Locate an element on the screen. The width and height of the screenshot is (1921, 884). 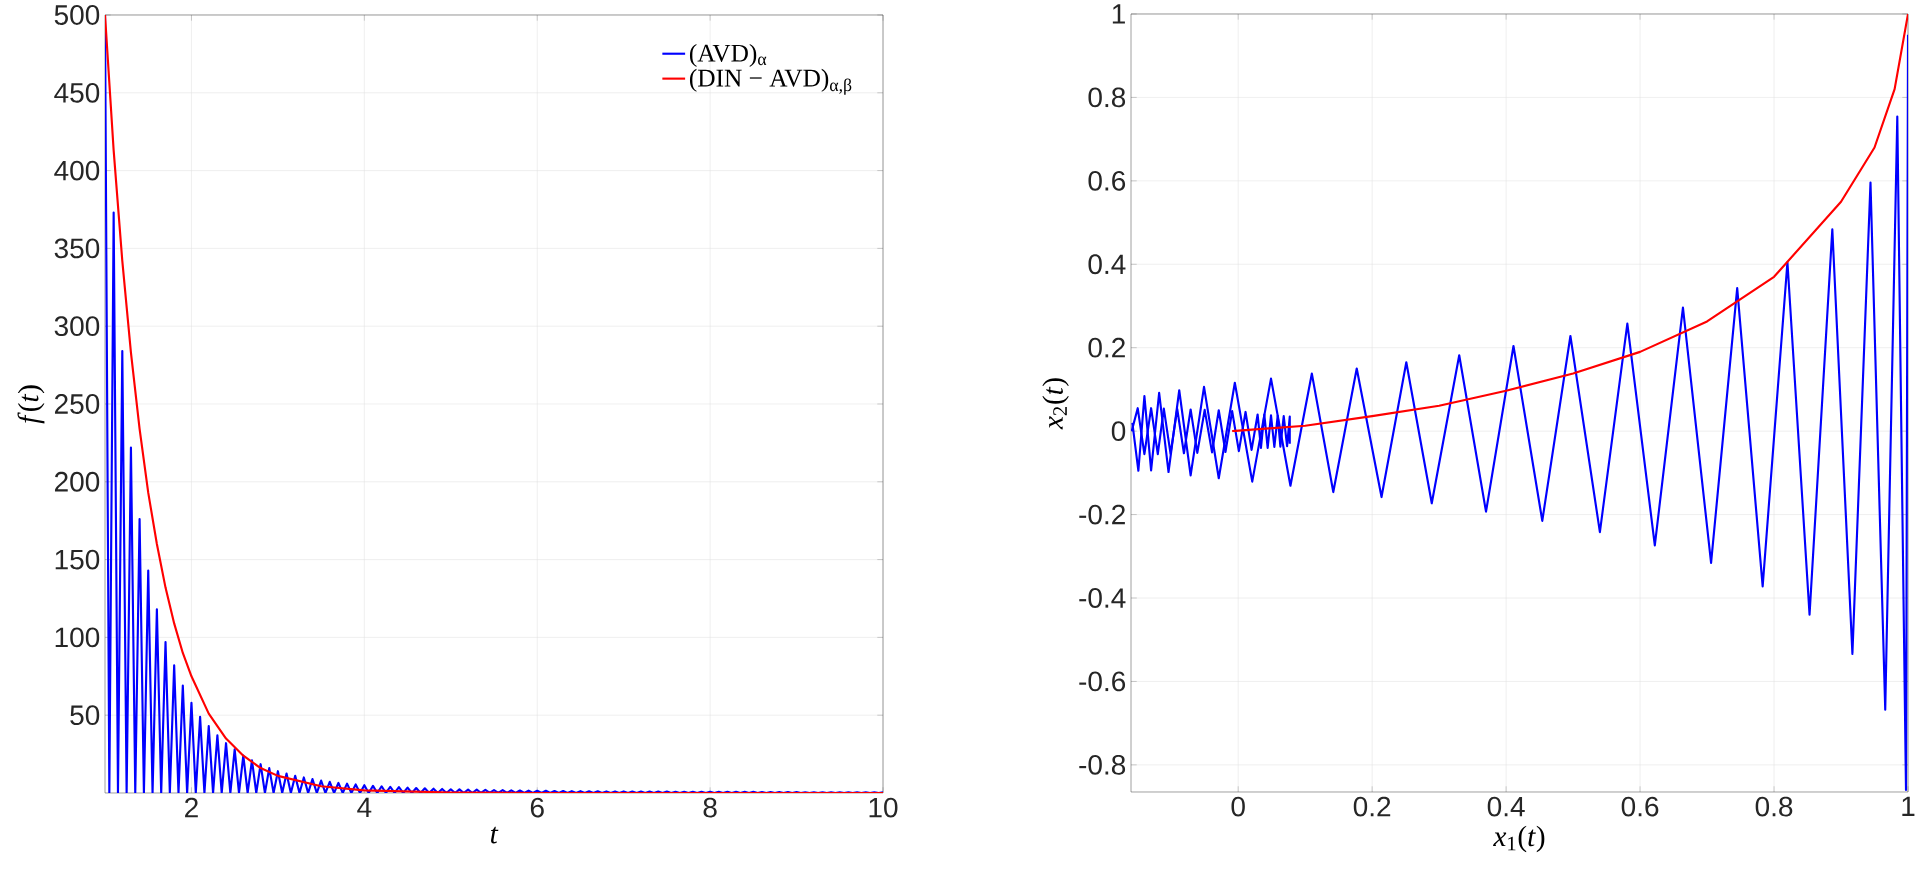
y-tick-label: 0.6 is located at coordinates (1107, 180).